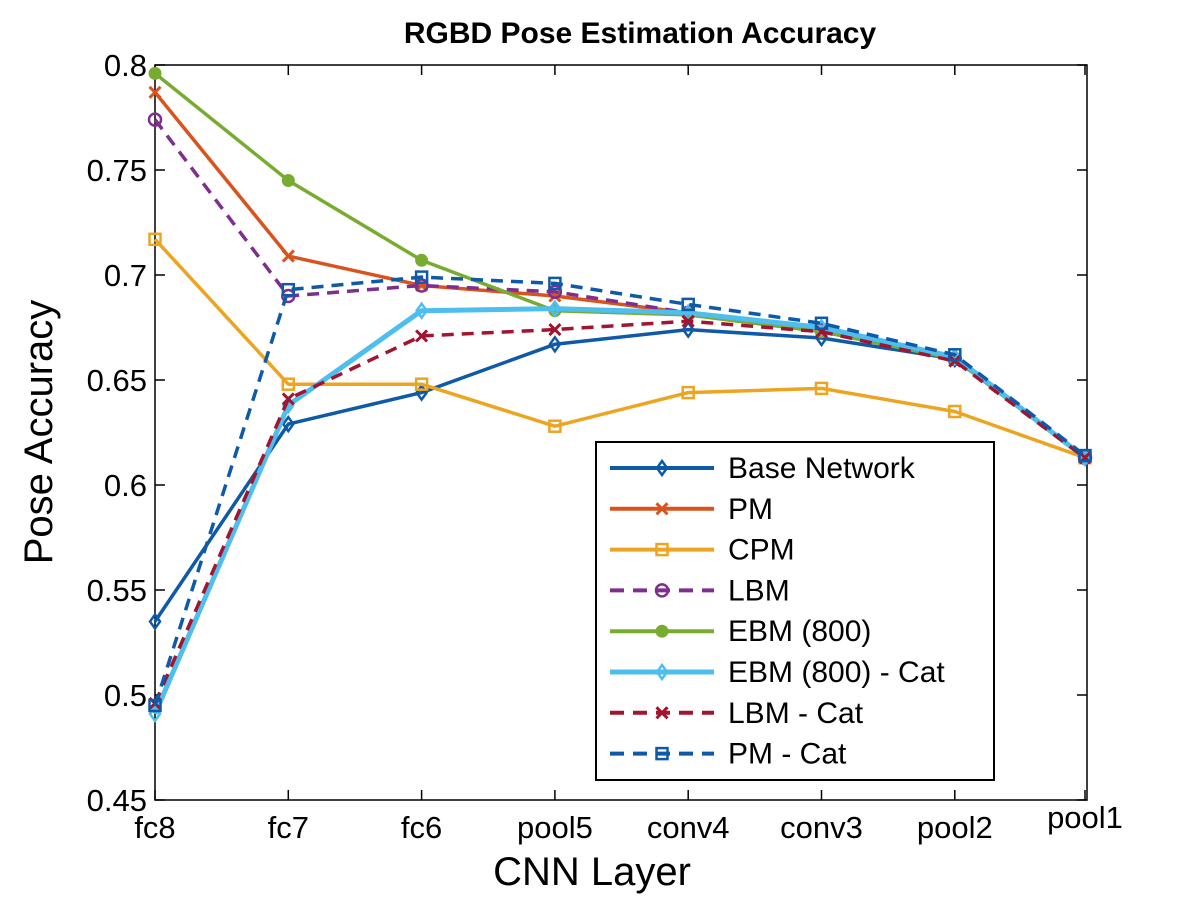  I want to click on y-tick-label: 0.75, so click(117, 170).